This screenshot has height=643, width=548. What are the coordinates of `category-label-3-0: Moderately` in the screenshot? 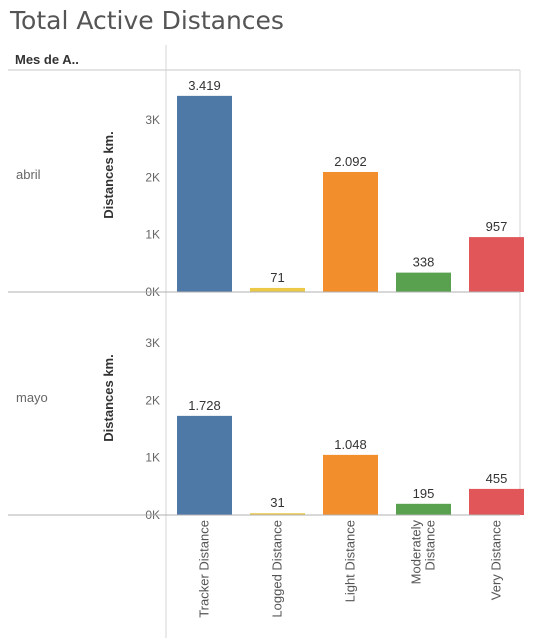 It's located at (416, 552).